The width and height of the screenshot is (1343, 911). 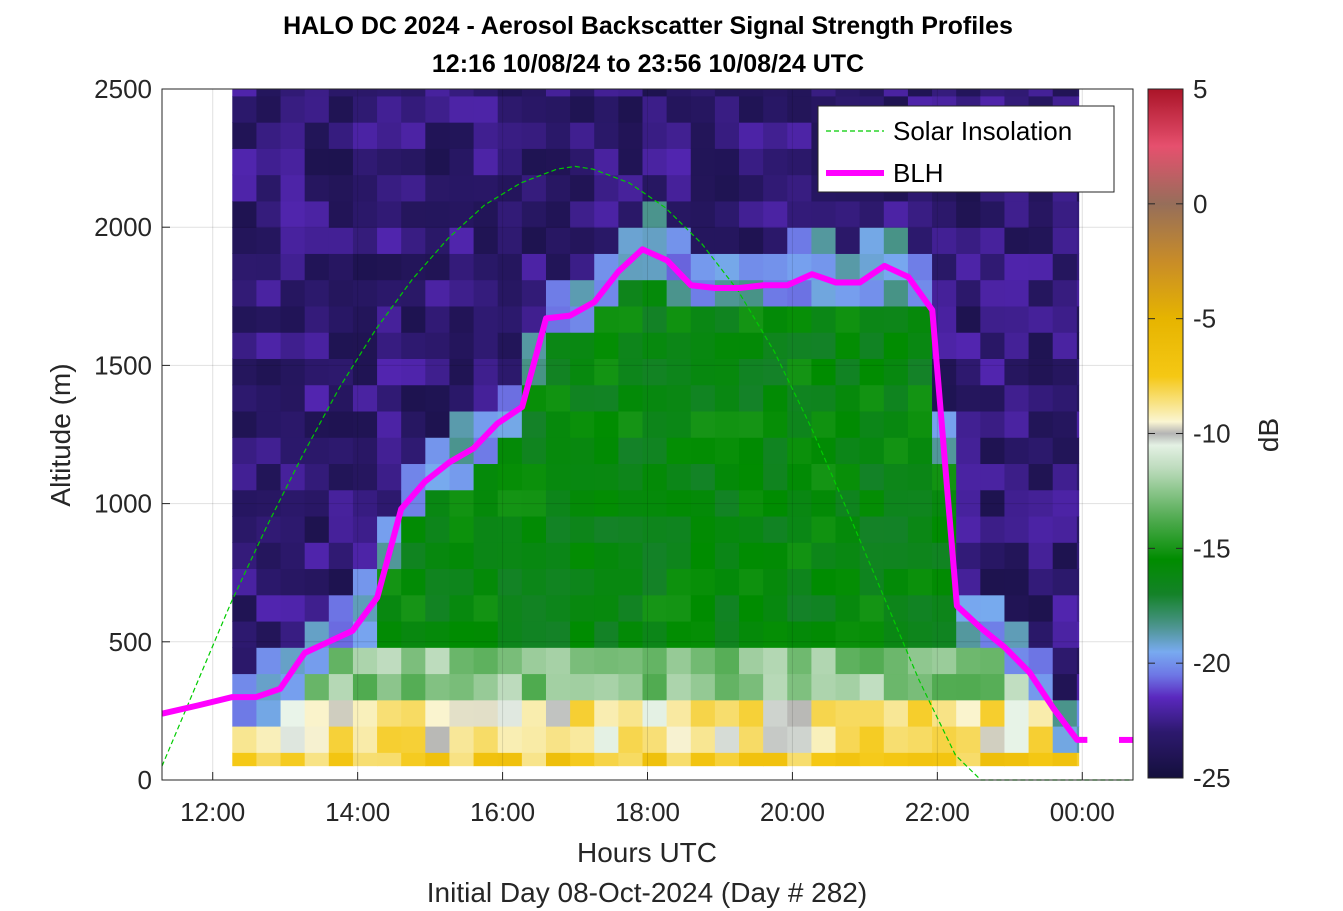 What do you see at coordinates (1082, 812) in the screenshot?
I see `x-tick-label: 00:00` at bounding box center [1082, 812].